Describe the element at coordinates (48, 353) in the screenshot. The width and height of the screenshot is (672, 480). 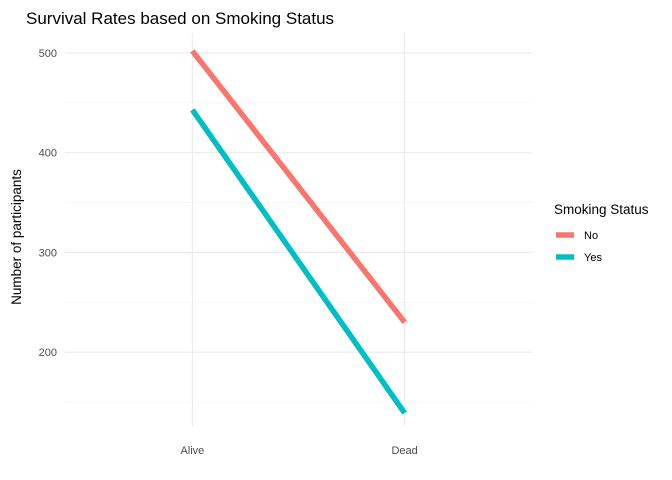
I see `y-tick-label: 200` at that location.